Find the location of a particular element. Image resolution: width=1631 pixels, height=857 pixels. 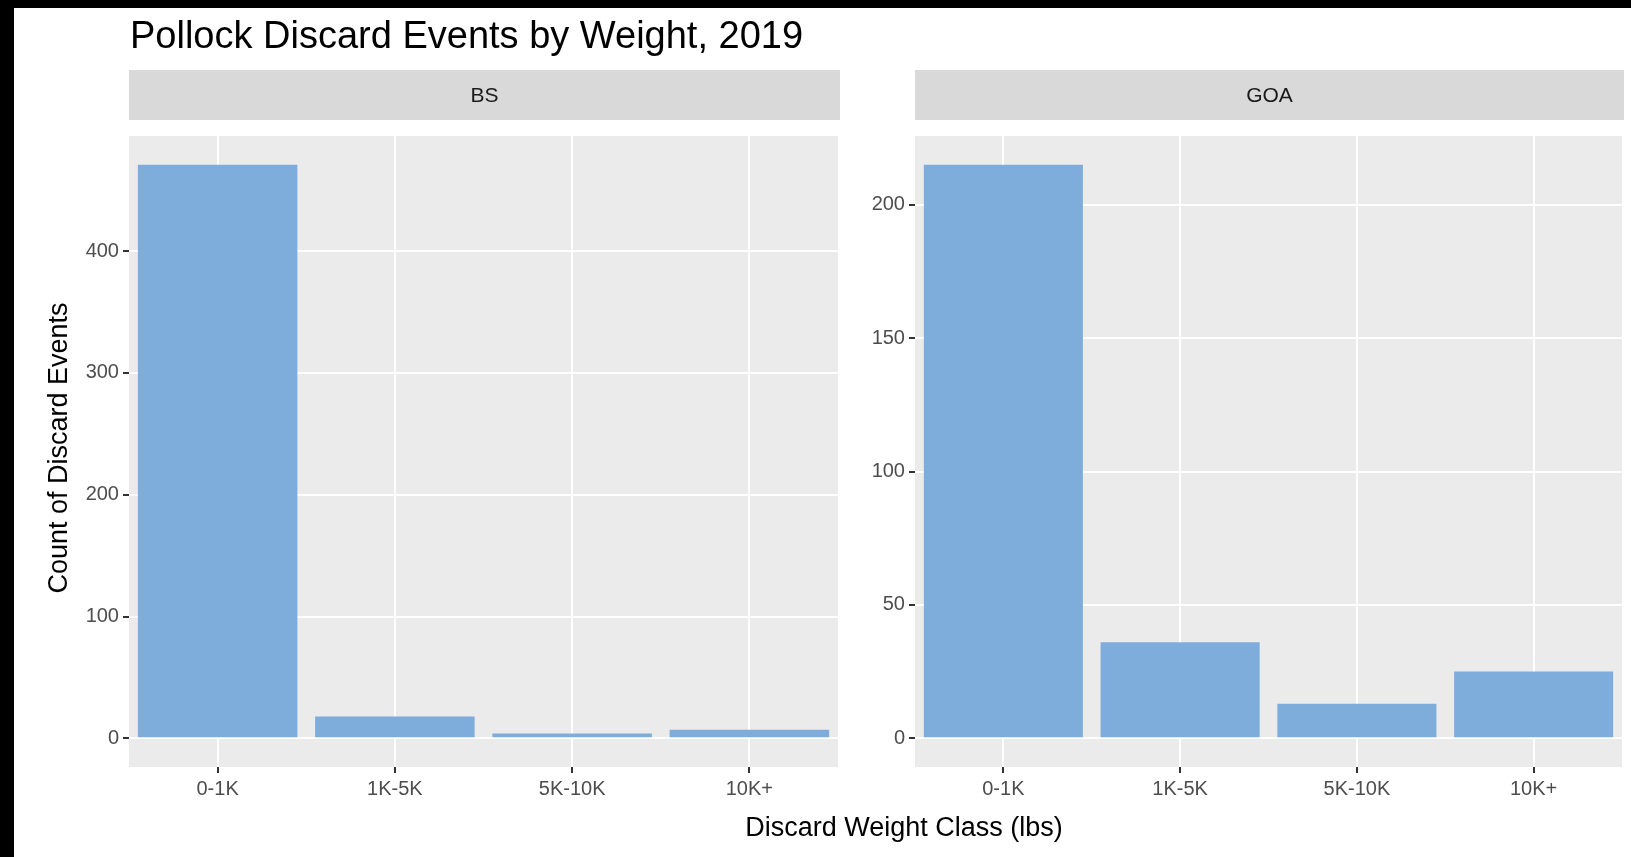

y-tick-label: 400 is located at coordinates (102, 249).